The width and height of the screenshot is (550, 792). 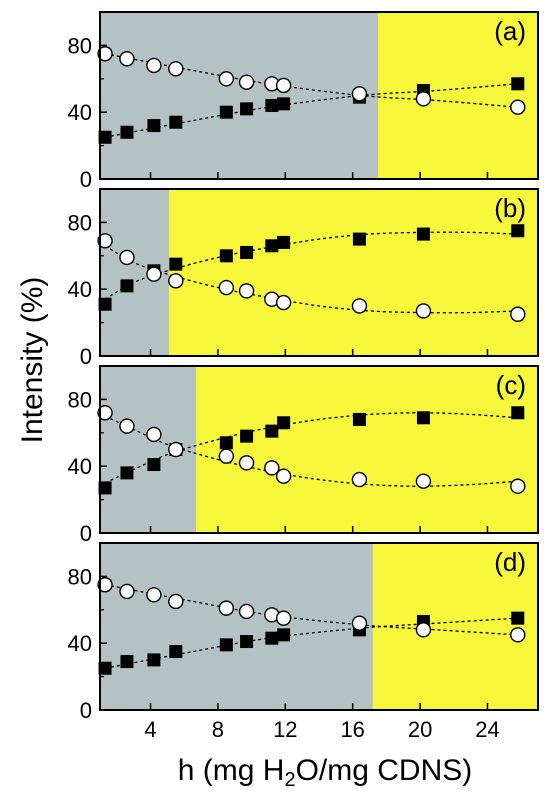 I want to click on x-tick-label: 4, so click(x=150, y=729).